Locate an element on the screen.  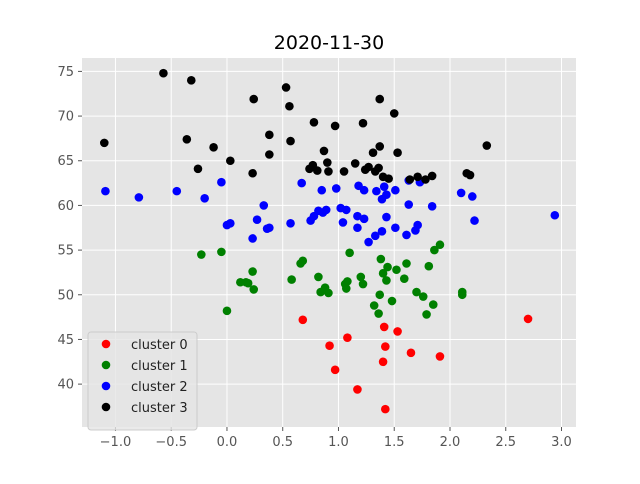
y-tick-label: 45 is located at coordinates (65, 340).